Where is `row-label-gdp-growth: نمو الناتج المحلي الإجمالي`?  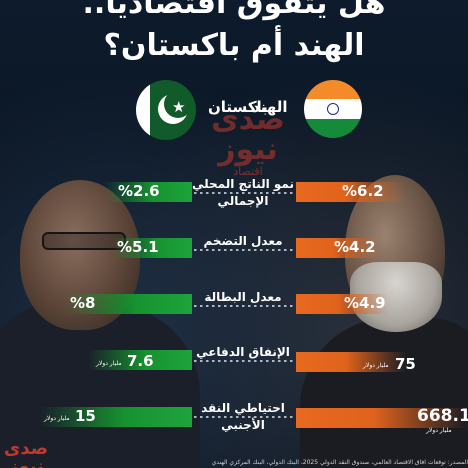
row-label-gdp-growth: نمو الناتج المحلي الإجمالي is located at coordinates (243, 193).